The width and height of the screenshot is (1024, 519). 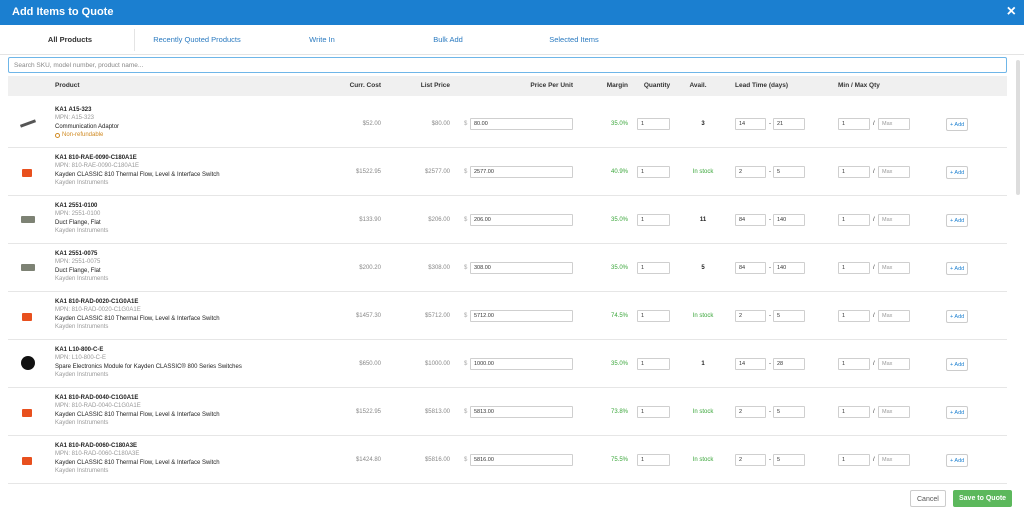 What do you see at coordinates (437, 316) in the screenshot?
I see `list-price: $5712.00` at bounding box center [437, 316].